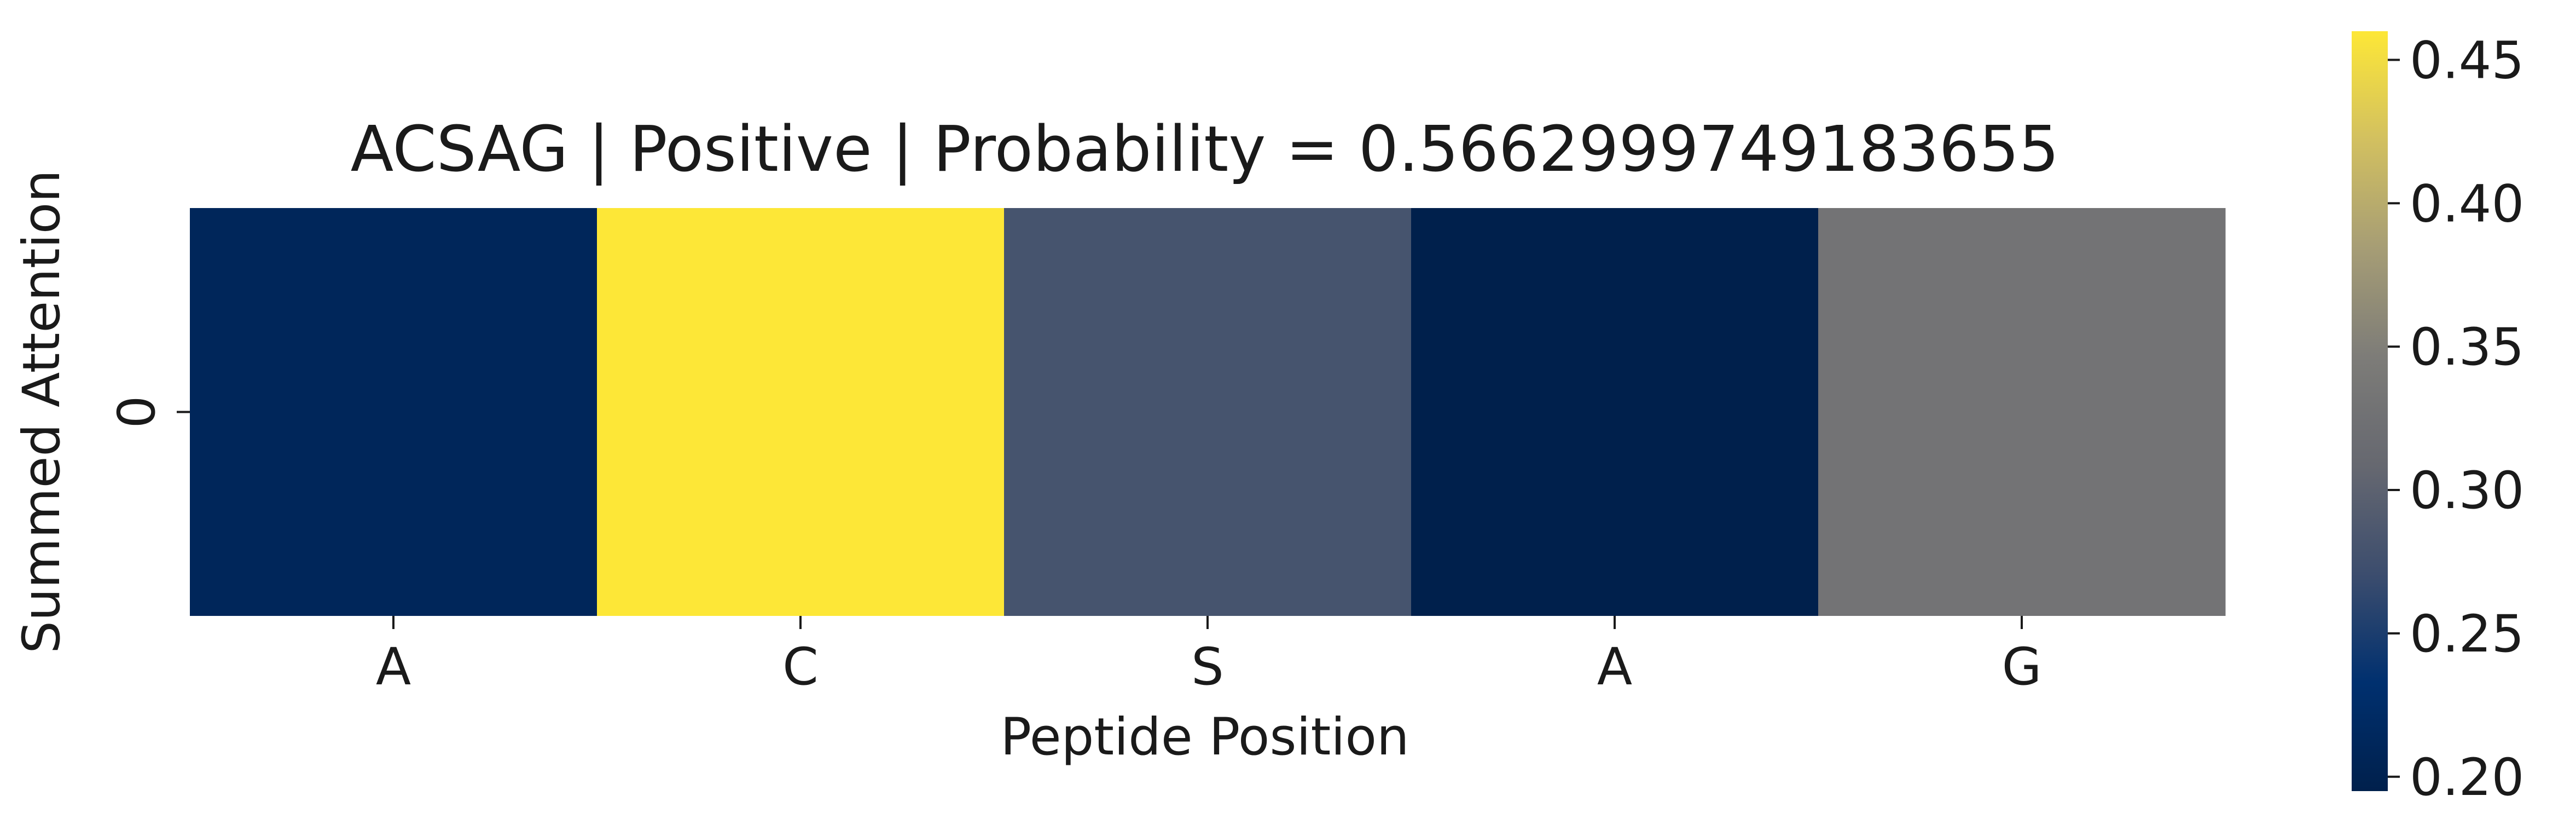 This screenshot has width=2576, height=836. I want to click on y-axis-label: Summed Attention, so click(42, 412).